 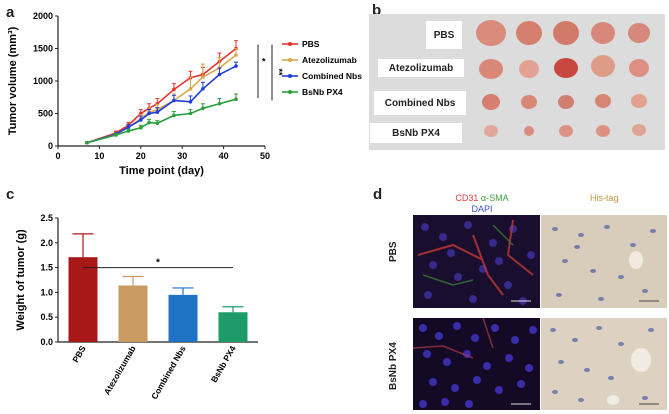 I want to click on x-tick-label: 0, so click(x=57, y=156).